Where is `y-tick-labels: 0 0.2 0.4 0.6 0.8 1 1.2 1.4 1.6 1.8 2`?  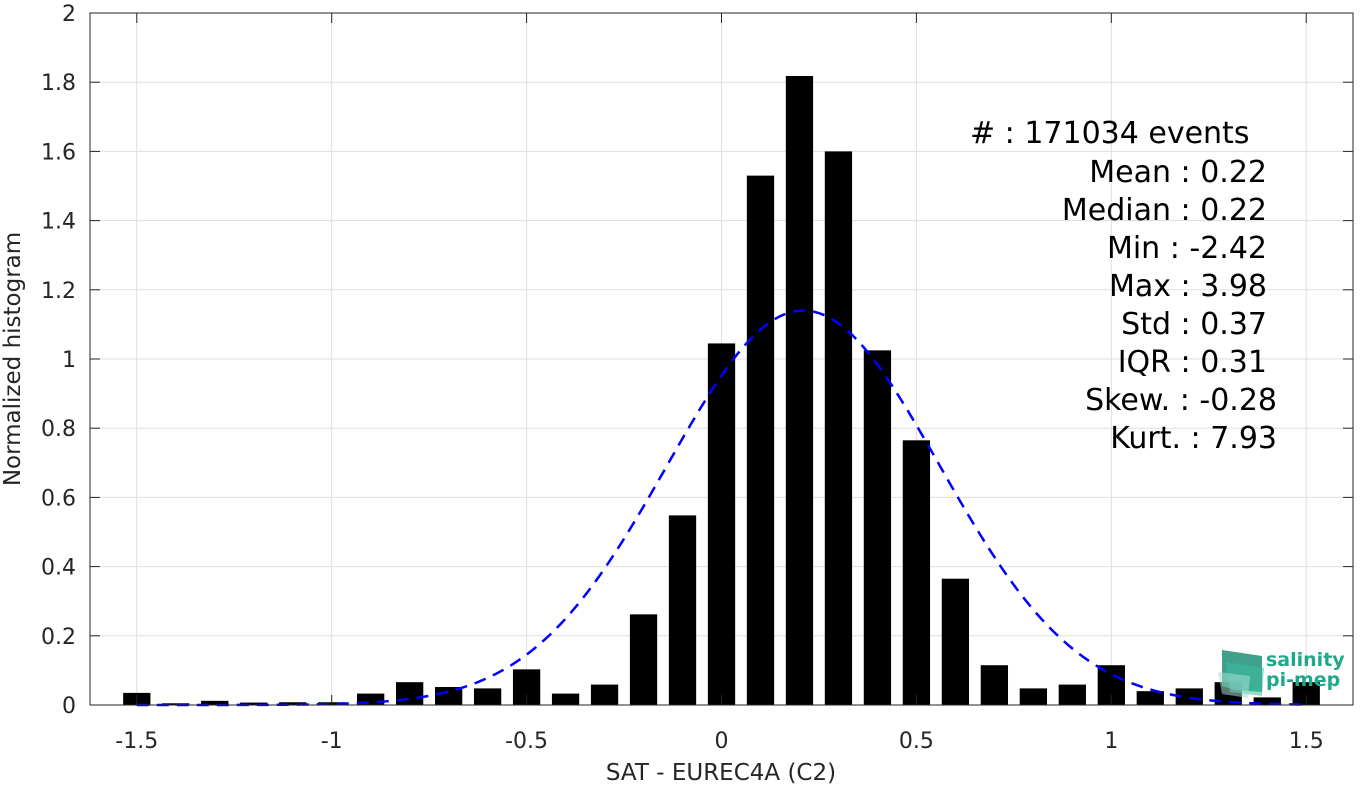
y-tick-labels: 0 0.2 0.4 0.6 0.8 1 1.2 1.4 1.6 1.8 2 is located at coordinates (58, 360).